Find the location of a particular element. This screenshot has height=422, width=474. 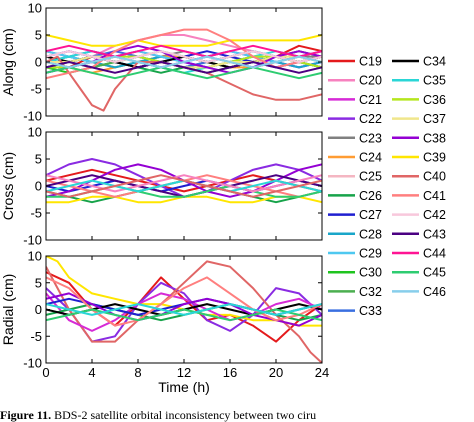

legend-label: C19 is located at coordinates (370, 62).